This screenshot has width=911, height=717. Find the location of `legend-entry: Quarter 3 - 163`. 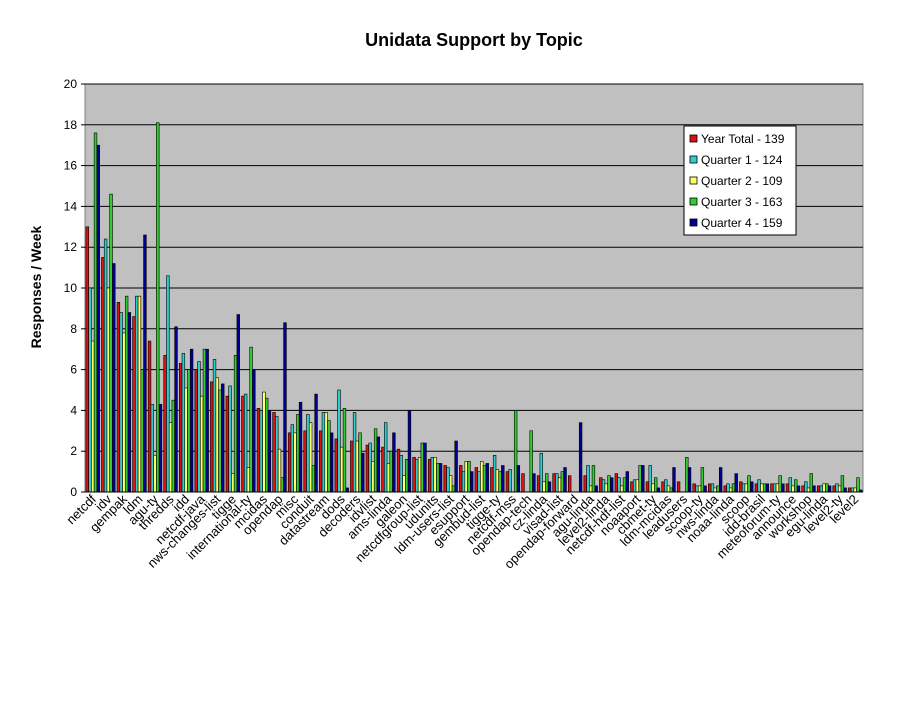

legend-entry: Quarter 3 - 163 is located at coordinates (742, 202).